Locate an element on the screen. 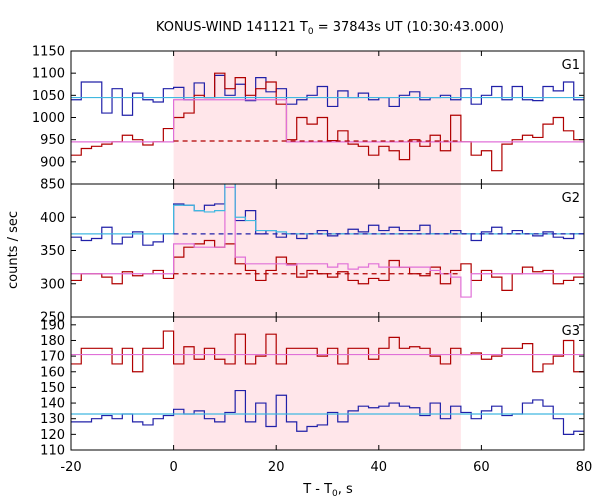 The image size is (600, 500). x-axis-label: T - T0, s is located at coordinates (327, 490).